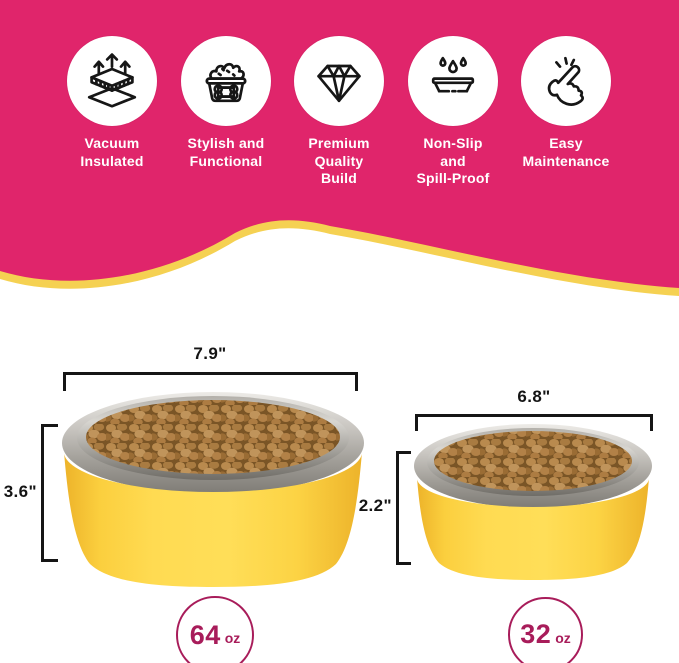 Image resolution: width=679 pixels, height=663 pixels. I want to click on feature-label: Premium Quality Build, so click(339, 160).